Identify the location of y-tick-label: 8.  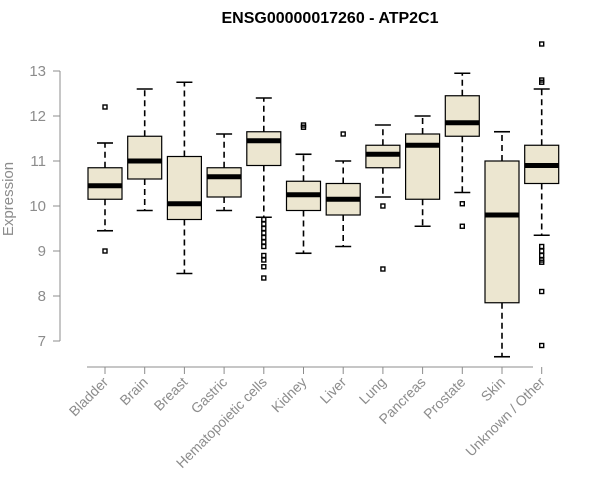
(42, 296).